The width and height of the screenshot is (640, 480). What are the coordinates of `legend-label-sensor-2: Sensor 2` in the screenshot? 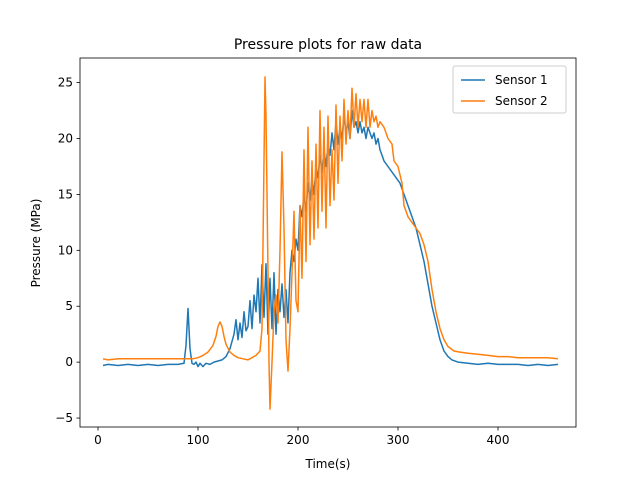 It's located at (521, 101).